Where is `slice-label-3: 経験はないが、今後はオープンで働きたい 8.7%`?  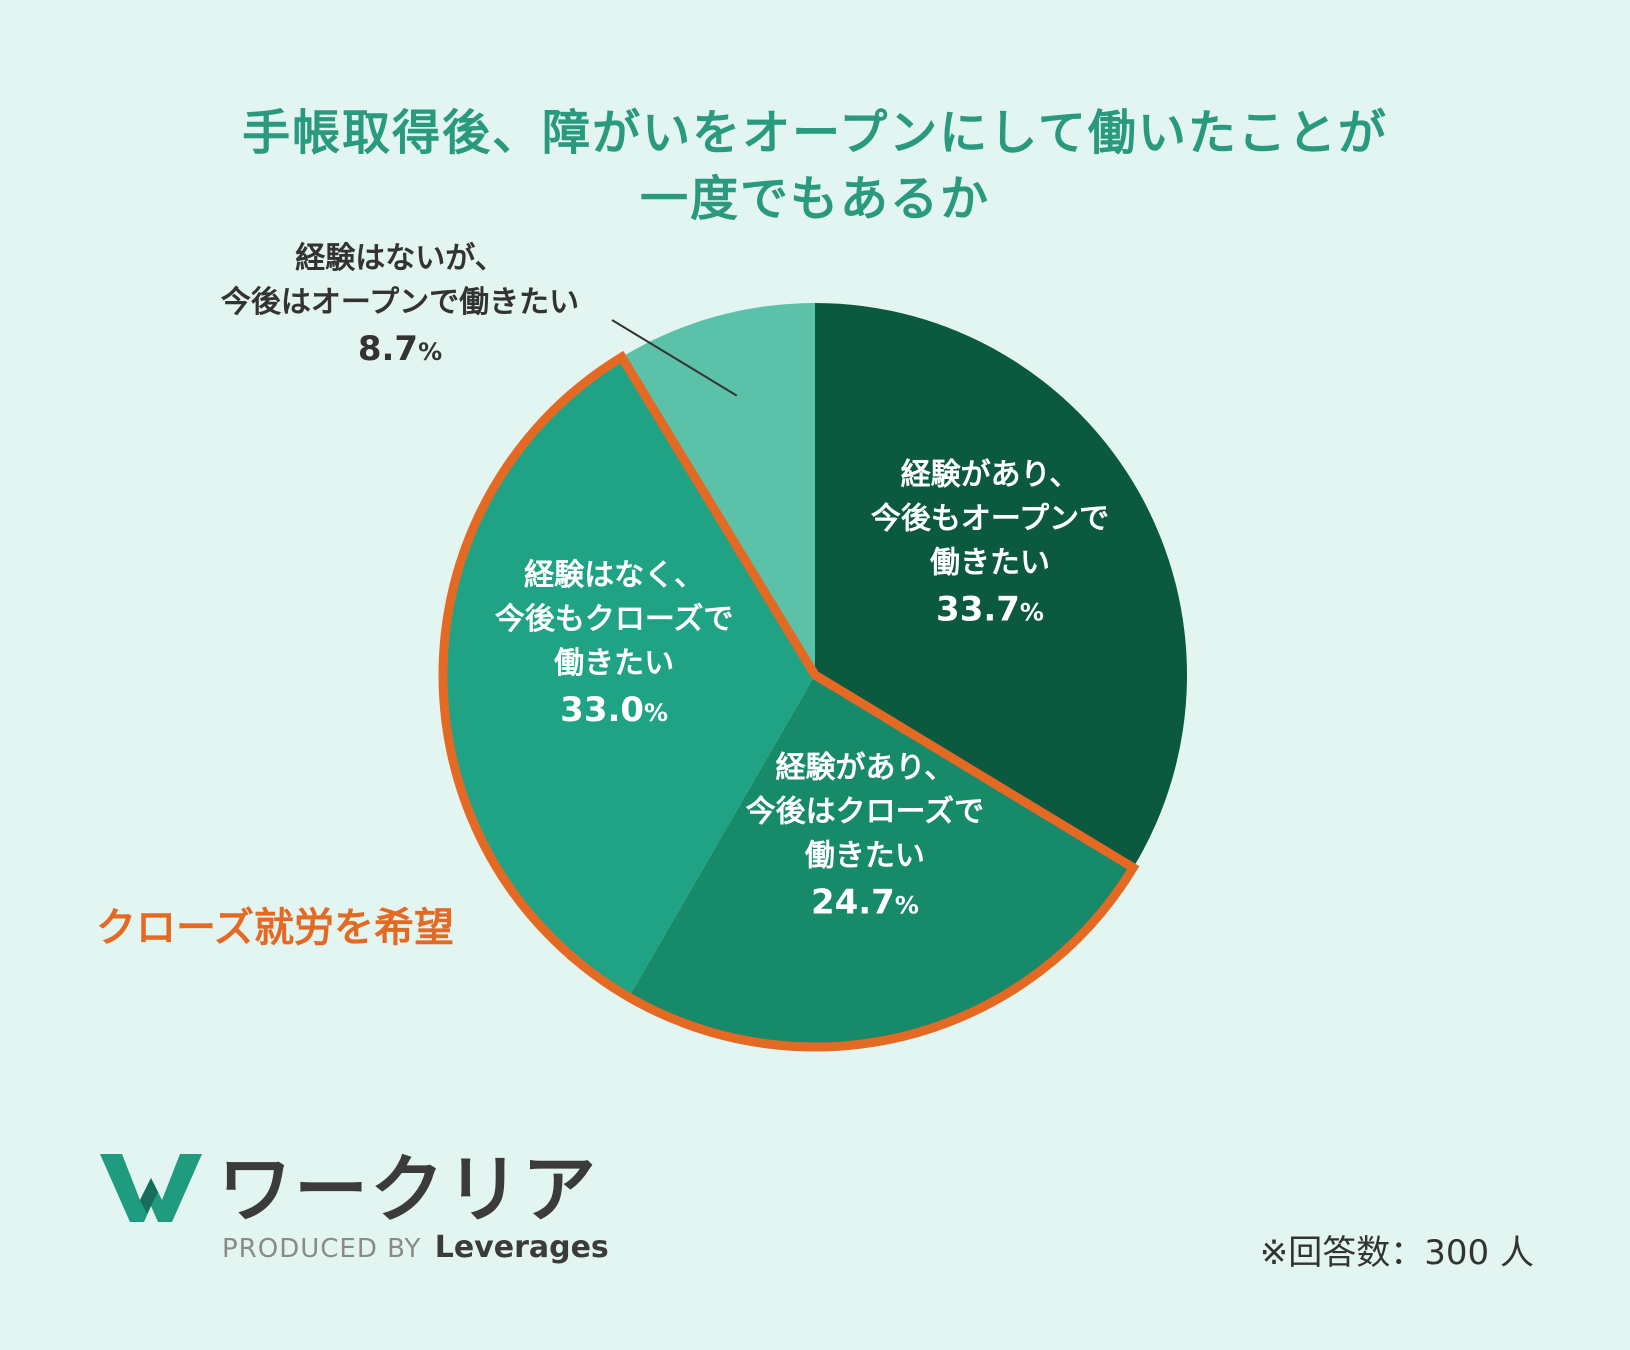 slice-label-3: 経験はないが、今後はオープンで働きたい 8.7% is located at coordinates (400, 305).